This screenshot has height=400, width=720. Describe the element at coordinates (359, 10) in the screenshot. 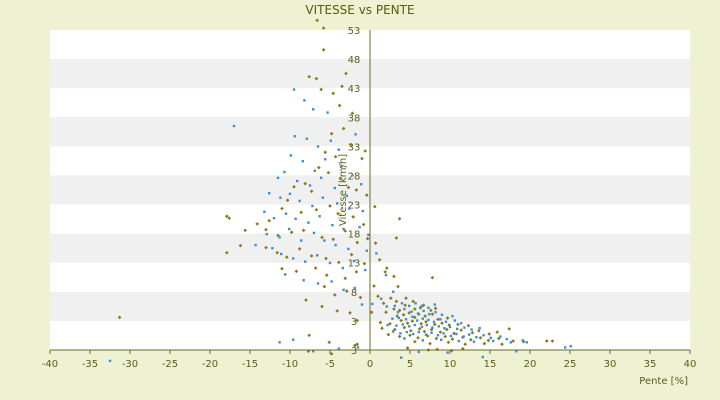

I see `chart-title: VITESSE vs PENTE` at that location.